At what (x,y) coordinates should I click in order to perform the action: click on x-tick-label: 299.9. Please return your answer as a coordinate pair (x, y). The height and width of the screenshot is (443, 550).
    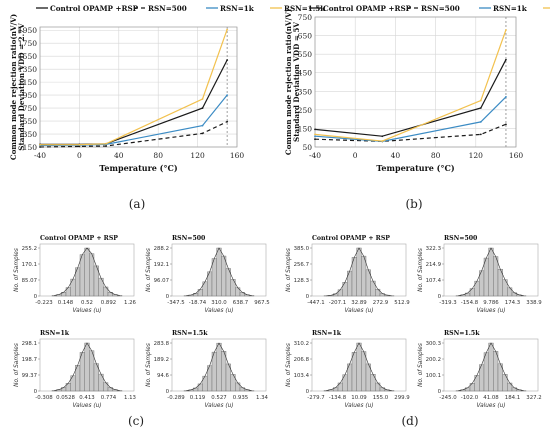
    Looking at the image, I should click on (402, 398).